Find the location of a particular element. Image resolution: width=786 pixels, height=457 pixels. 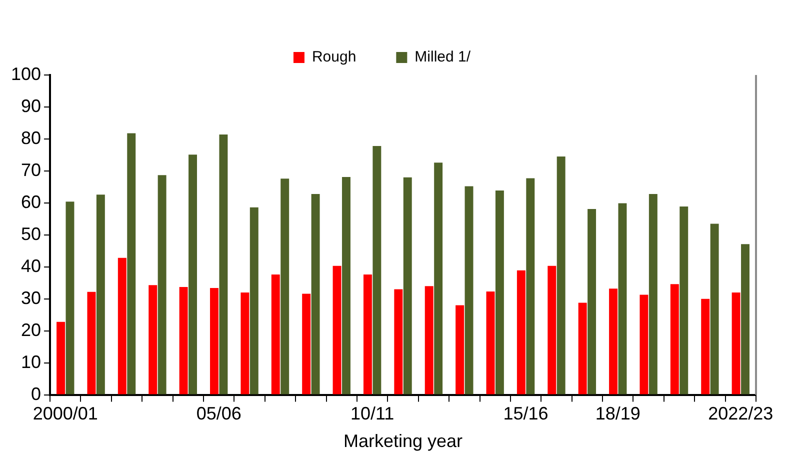

x-tick-label: 15/16 is located at coordinates (525, 414).